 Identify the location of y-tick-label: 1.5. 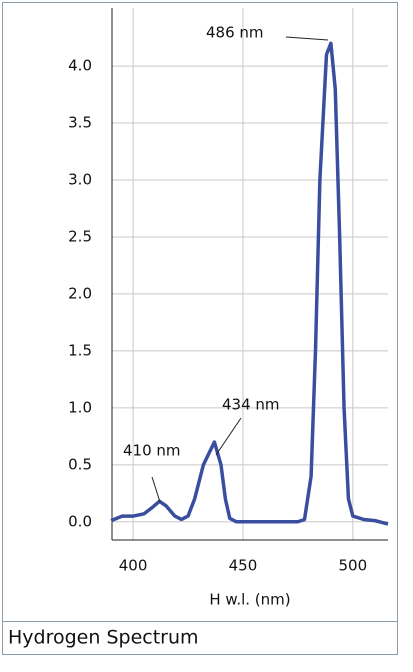
(80, 350).